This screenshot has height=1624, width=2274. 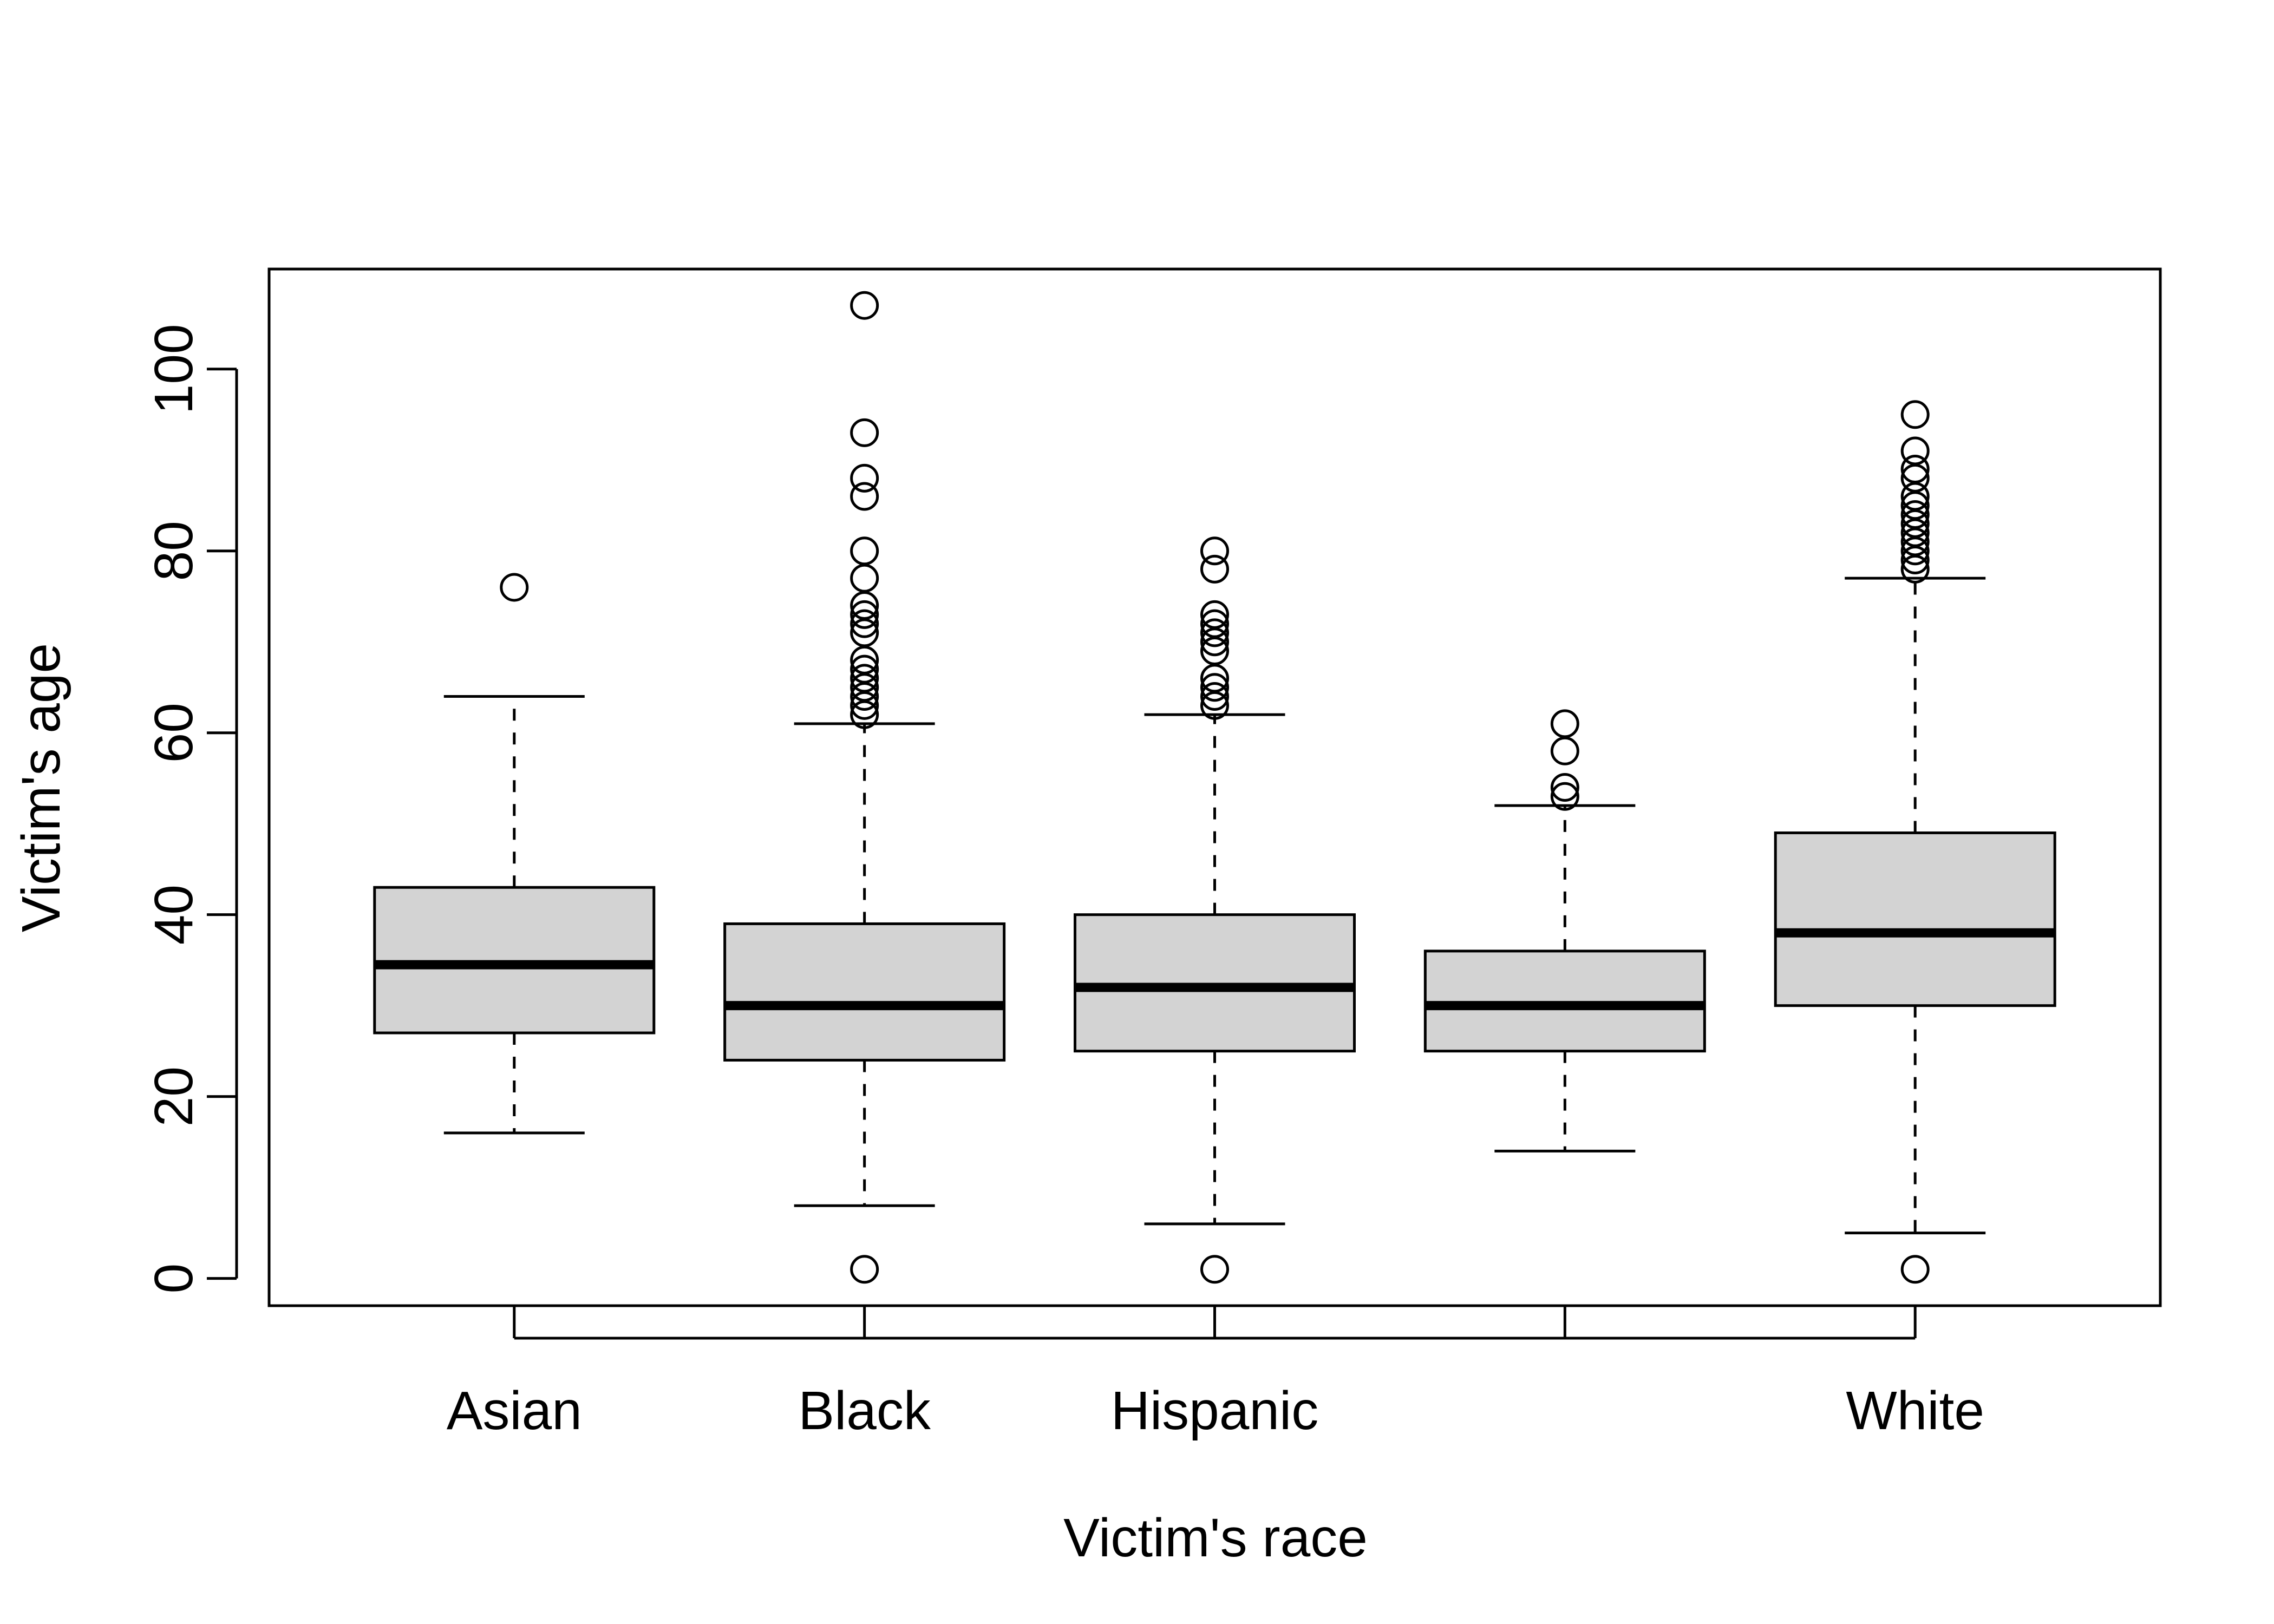 What do you see at coordinates (174, 369) in the screenshot?
I see `y-tick-label: 100` at bounding box center [174, 369].